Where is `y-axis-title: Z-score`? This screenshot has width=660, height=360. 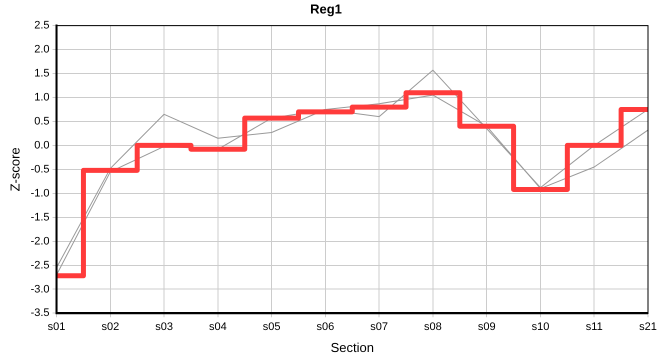
y-axis-title: Z-score is located at coordinates (14, 169).